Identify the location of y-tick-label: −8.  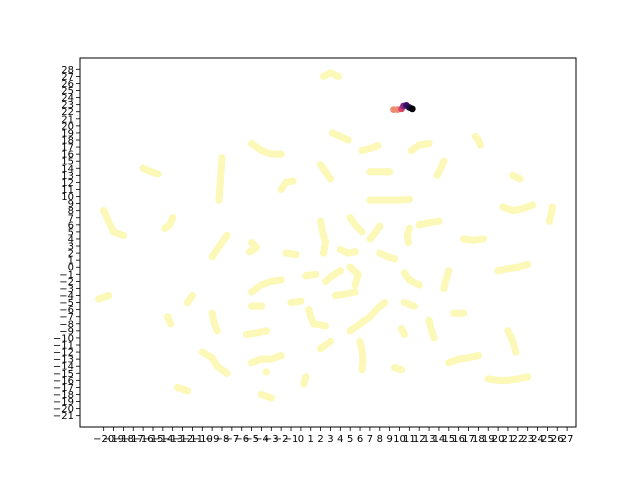
(66, 324).